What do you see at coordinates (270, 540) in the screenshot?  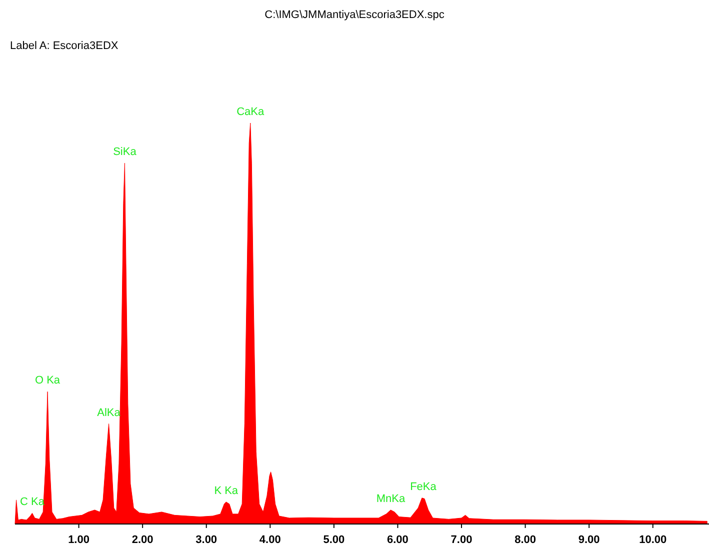 I see `x-tick-label: 4.00` at bounding box center [270, 540].